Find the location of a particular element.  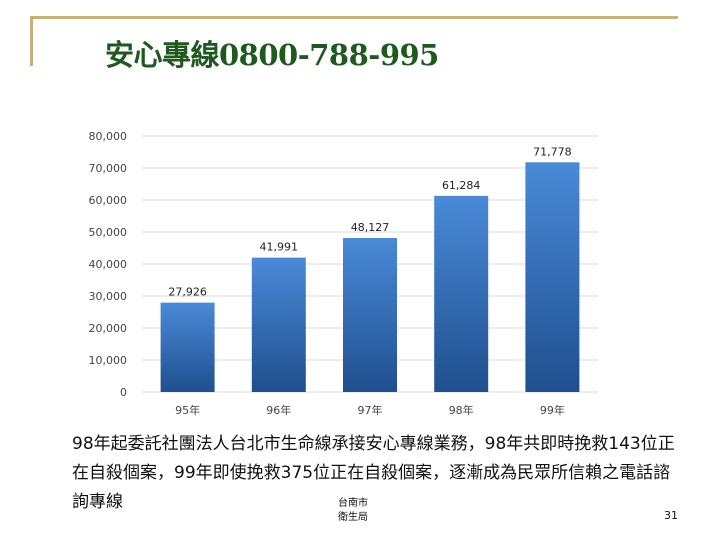

bar-value-label: 48,127 is located at coordinates (370, 227).